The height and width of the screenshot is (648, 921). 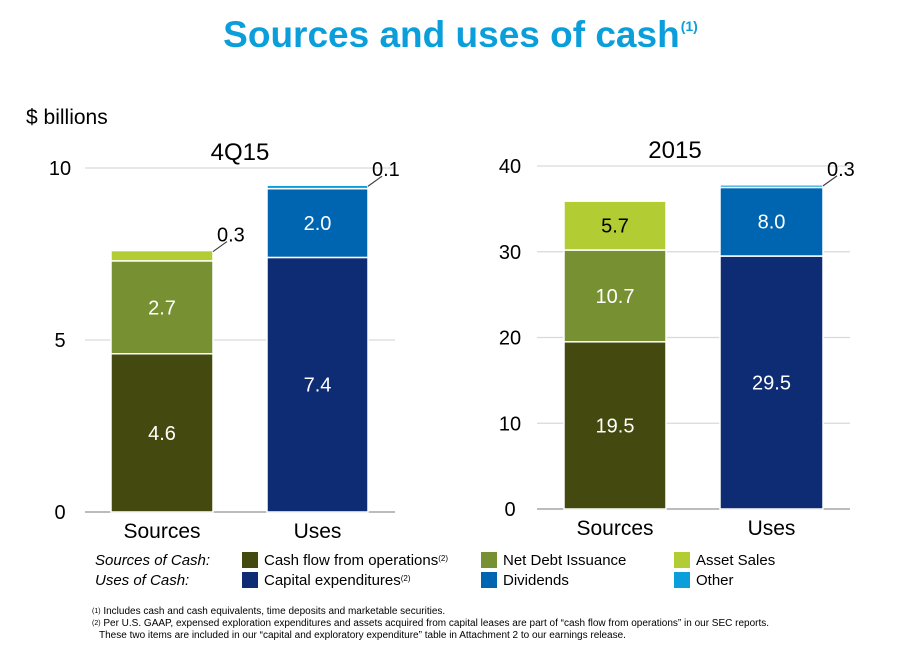 I want to click on legend-label: Asset Sales, so click(x=736, y=560).